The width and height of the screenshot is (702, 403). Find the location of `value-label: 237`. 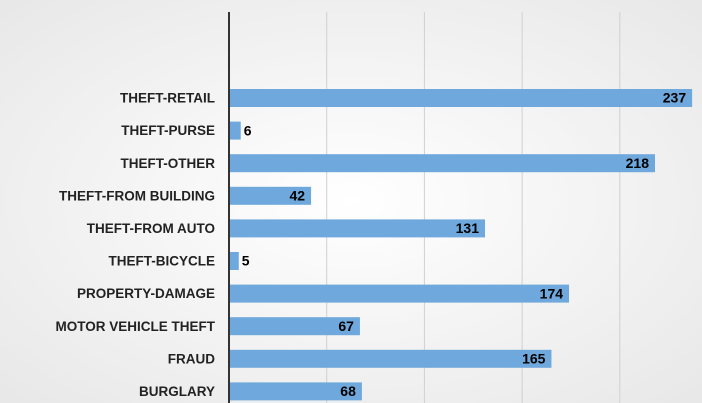

value-label: 237 is located at coordinates (675, 98).